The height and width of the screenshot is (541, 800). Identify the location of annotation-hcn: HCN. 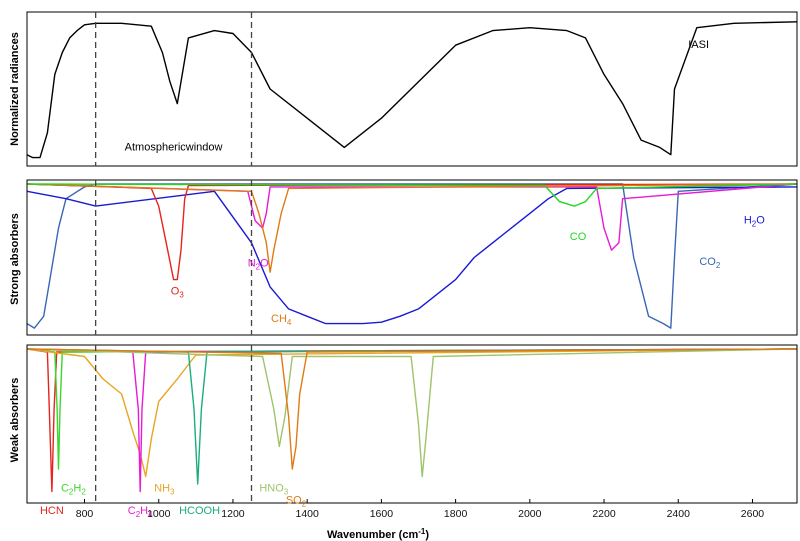
(52, 511).